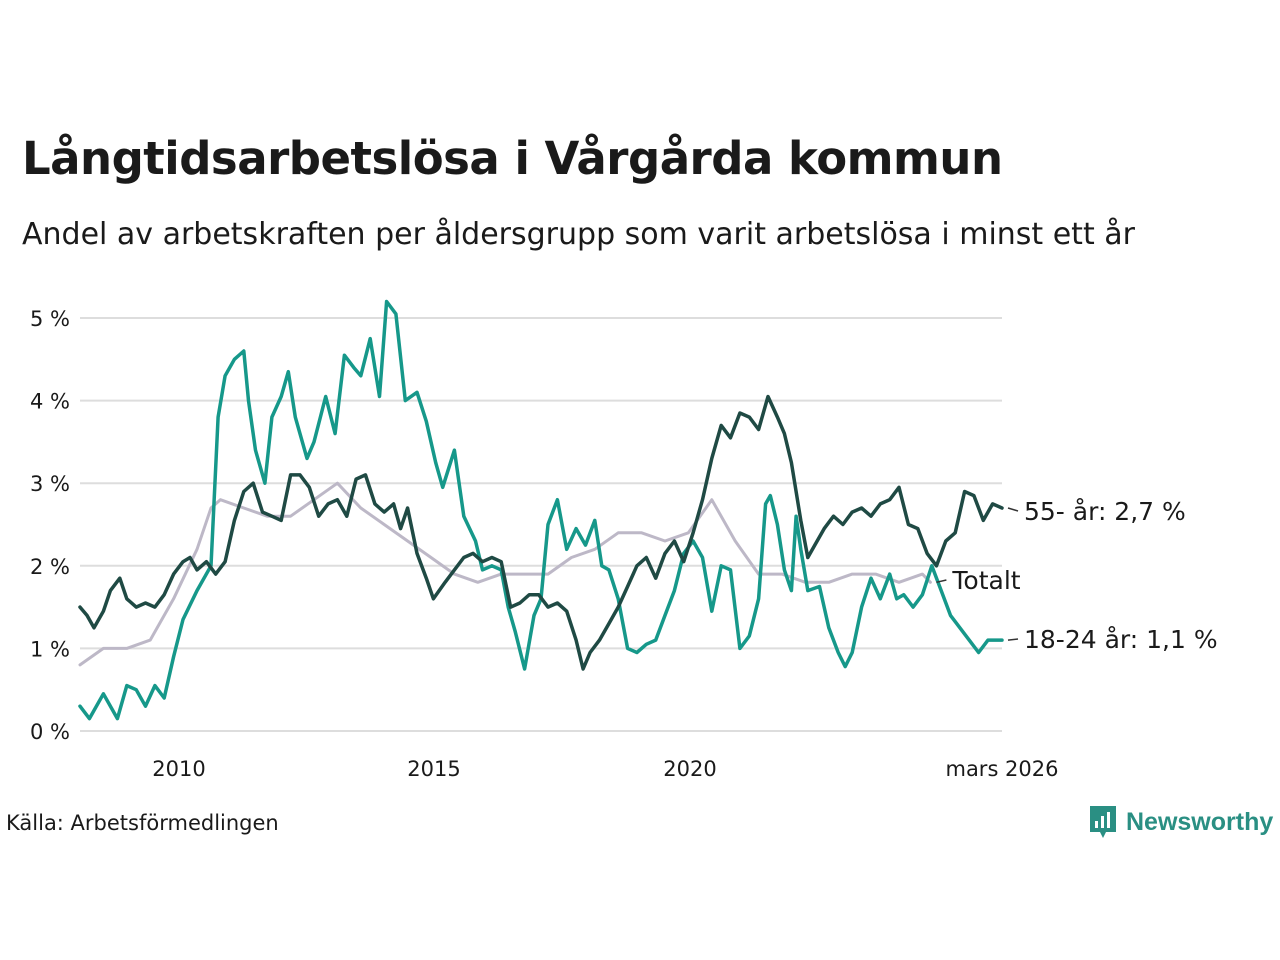 The height and width of the screenshot is (960, 1280). Describe the element at coordinates (605, 769) in the screenshot. I see `x-axis: 2010 2015 2020 mars 2026` at that location.